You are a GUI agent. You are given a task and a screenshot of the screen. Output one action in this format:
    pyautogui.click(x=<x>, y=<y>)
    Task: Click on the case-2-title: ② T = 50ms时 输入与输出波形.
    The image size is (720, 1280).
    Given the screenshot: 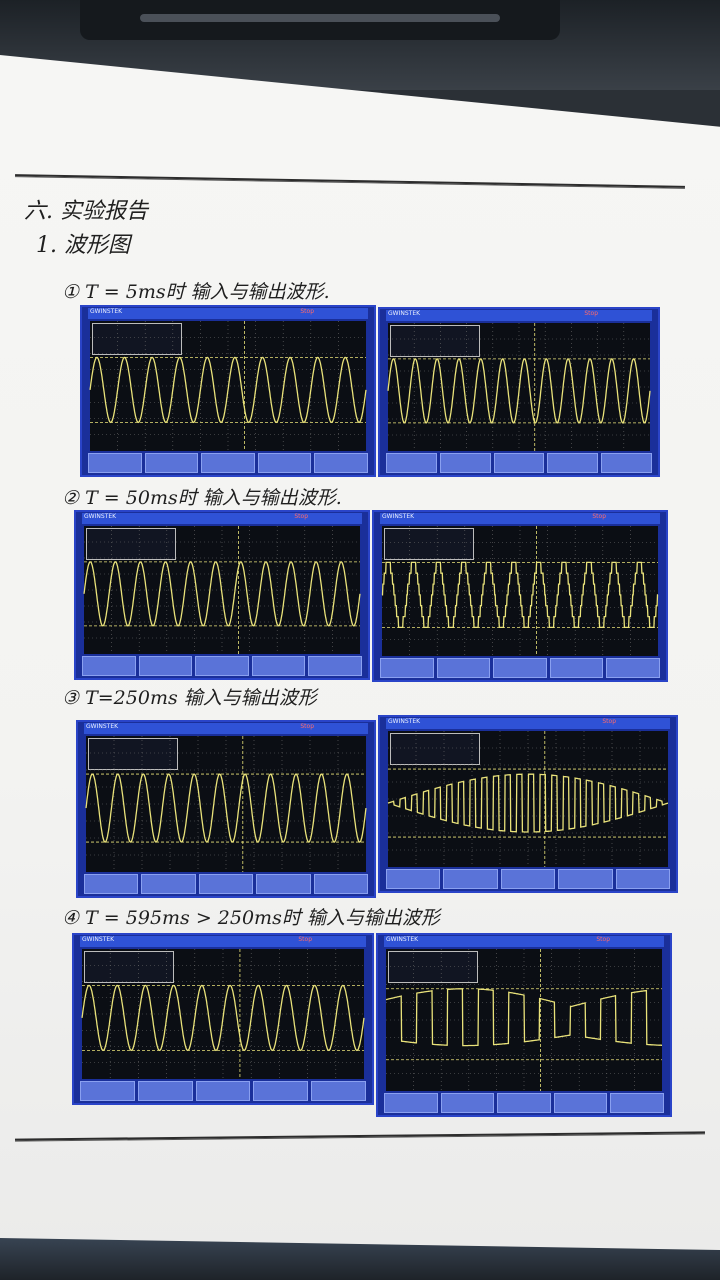 What is the action you would take?
    pyautogui.click(x=202, y=496)
    